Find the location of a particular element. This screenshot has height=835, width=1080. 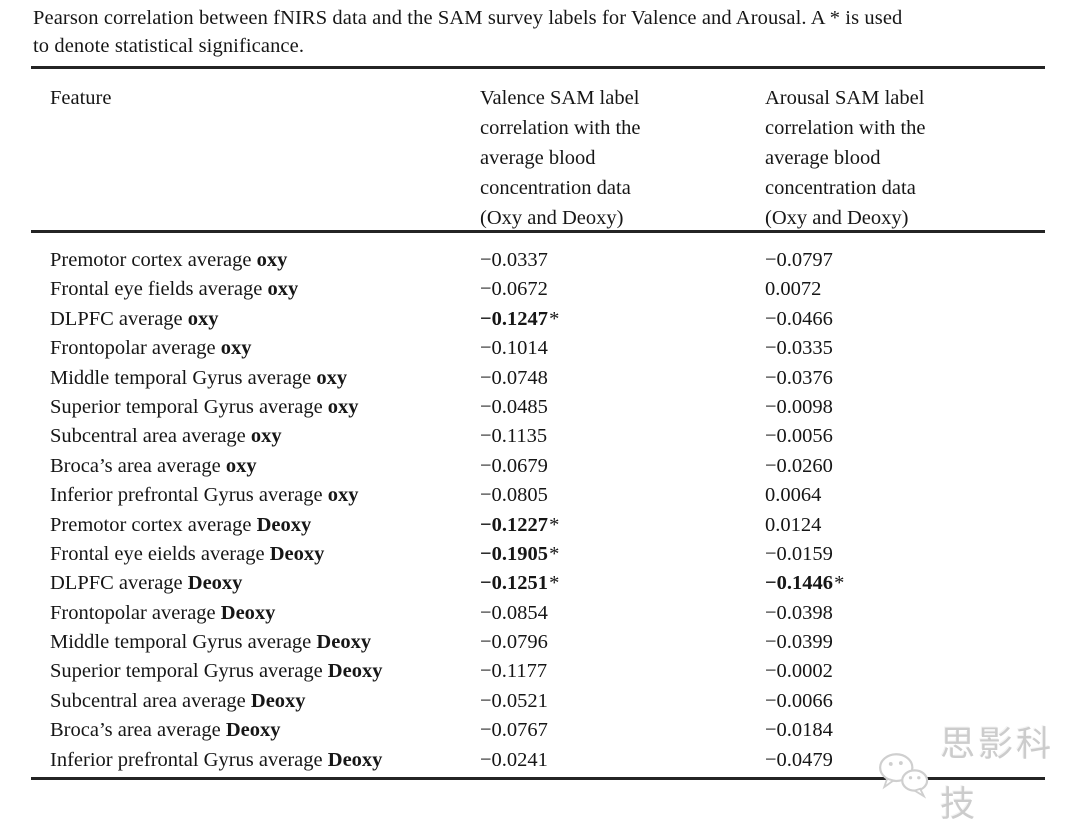

valence-value: −0.1014 is located at coordinates (514, 348).